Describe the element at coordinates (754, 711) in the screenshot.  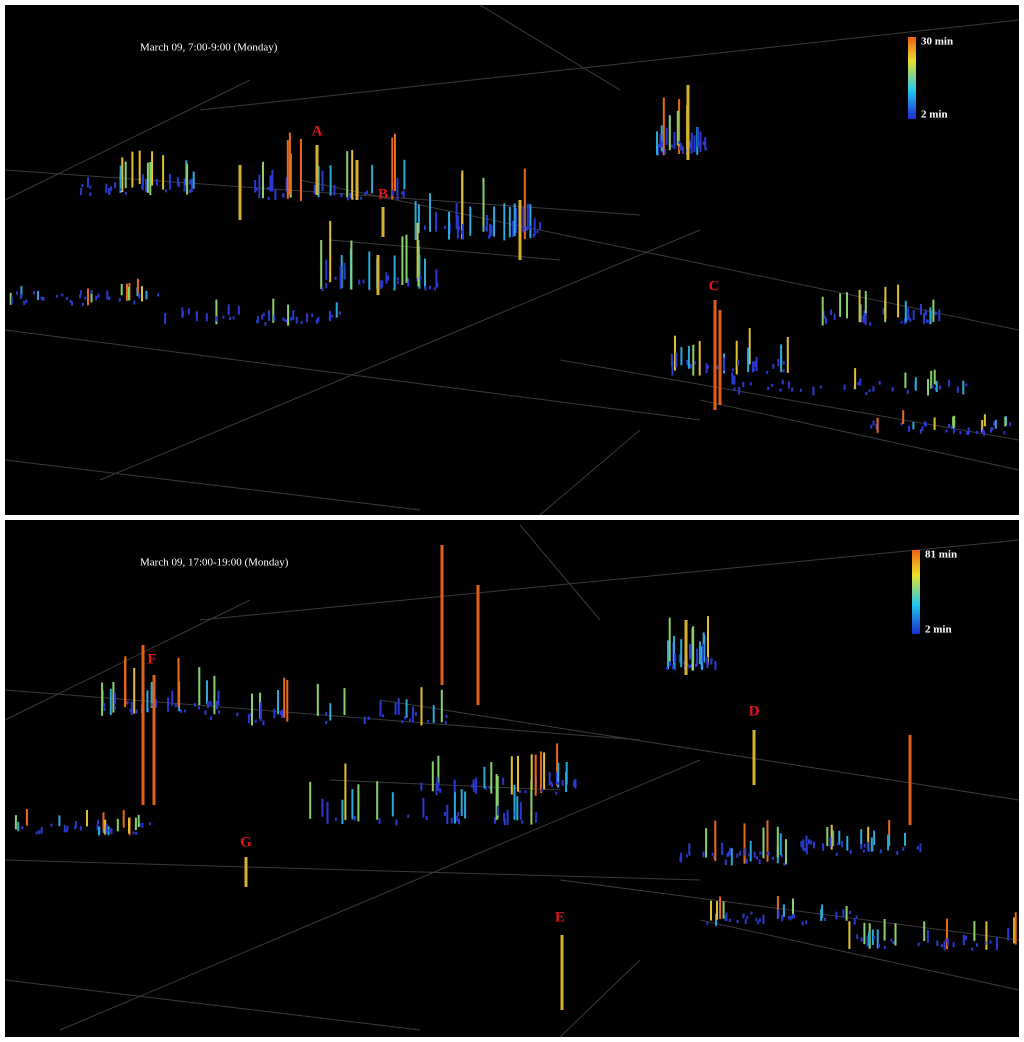
I see `marker-label: D` at that location.